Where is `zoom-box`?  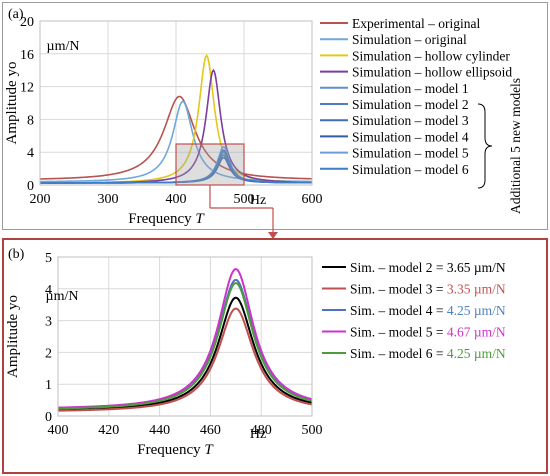
zoom-box is located at coordinates (210, 164).